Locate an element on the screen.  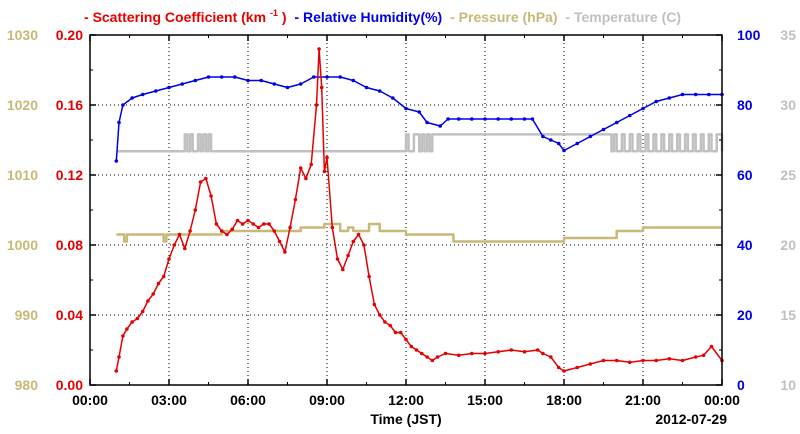
legend-scattering-close: ) is located at coordinates (284, 17).